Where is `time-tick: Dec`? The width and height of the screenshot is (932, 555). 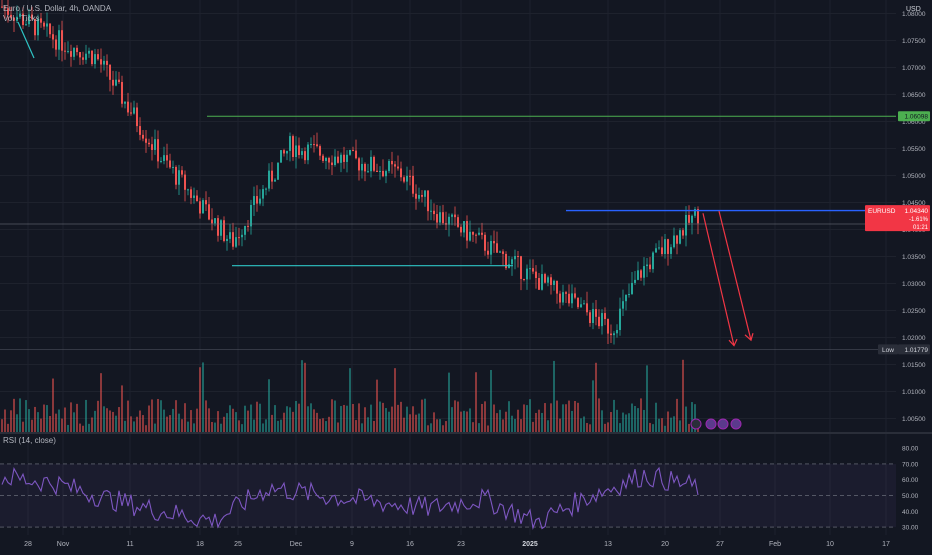
time-tick: Dec is located at coordinates (296, 544).